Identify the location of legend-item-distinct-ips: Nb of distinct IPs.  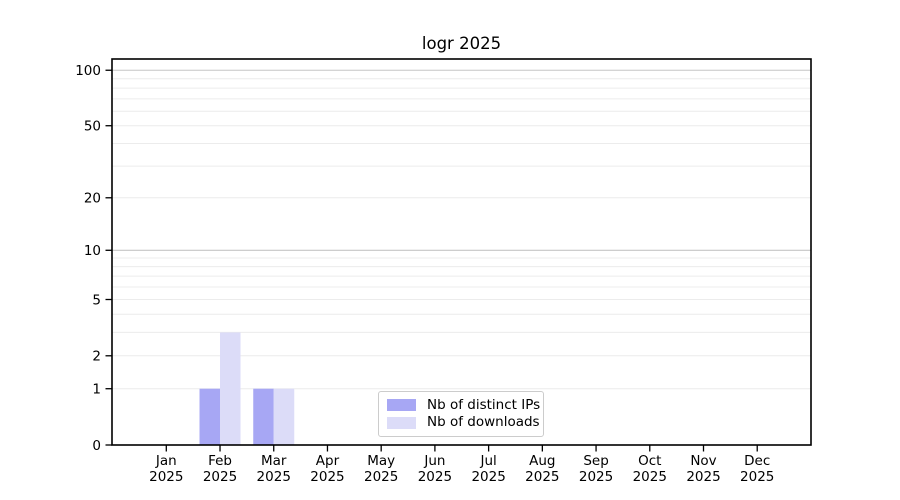
(463, 405).